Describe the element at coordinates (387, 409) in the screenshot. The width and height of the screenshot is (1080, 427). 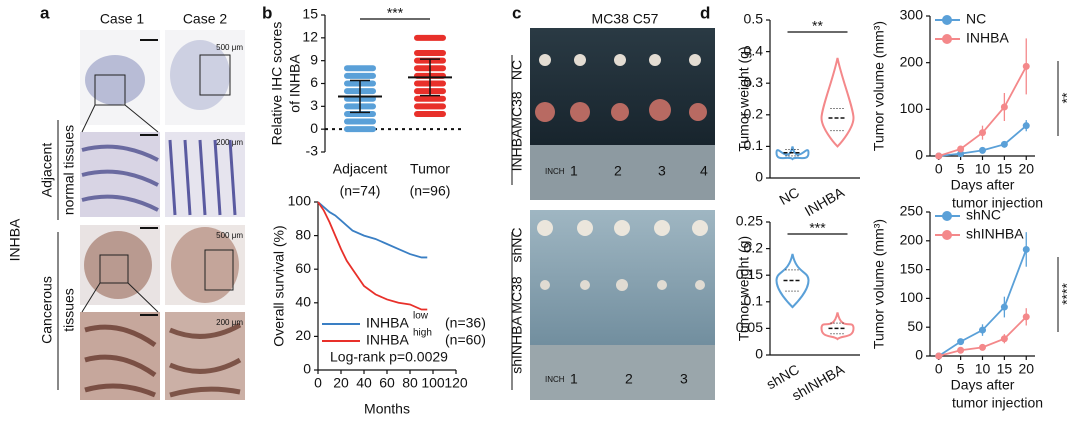
I see `x-axis-label: Months` at that location.